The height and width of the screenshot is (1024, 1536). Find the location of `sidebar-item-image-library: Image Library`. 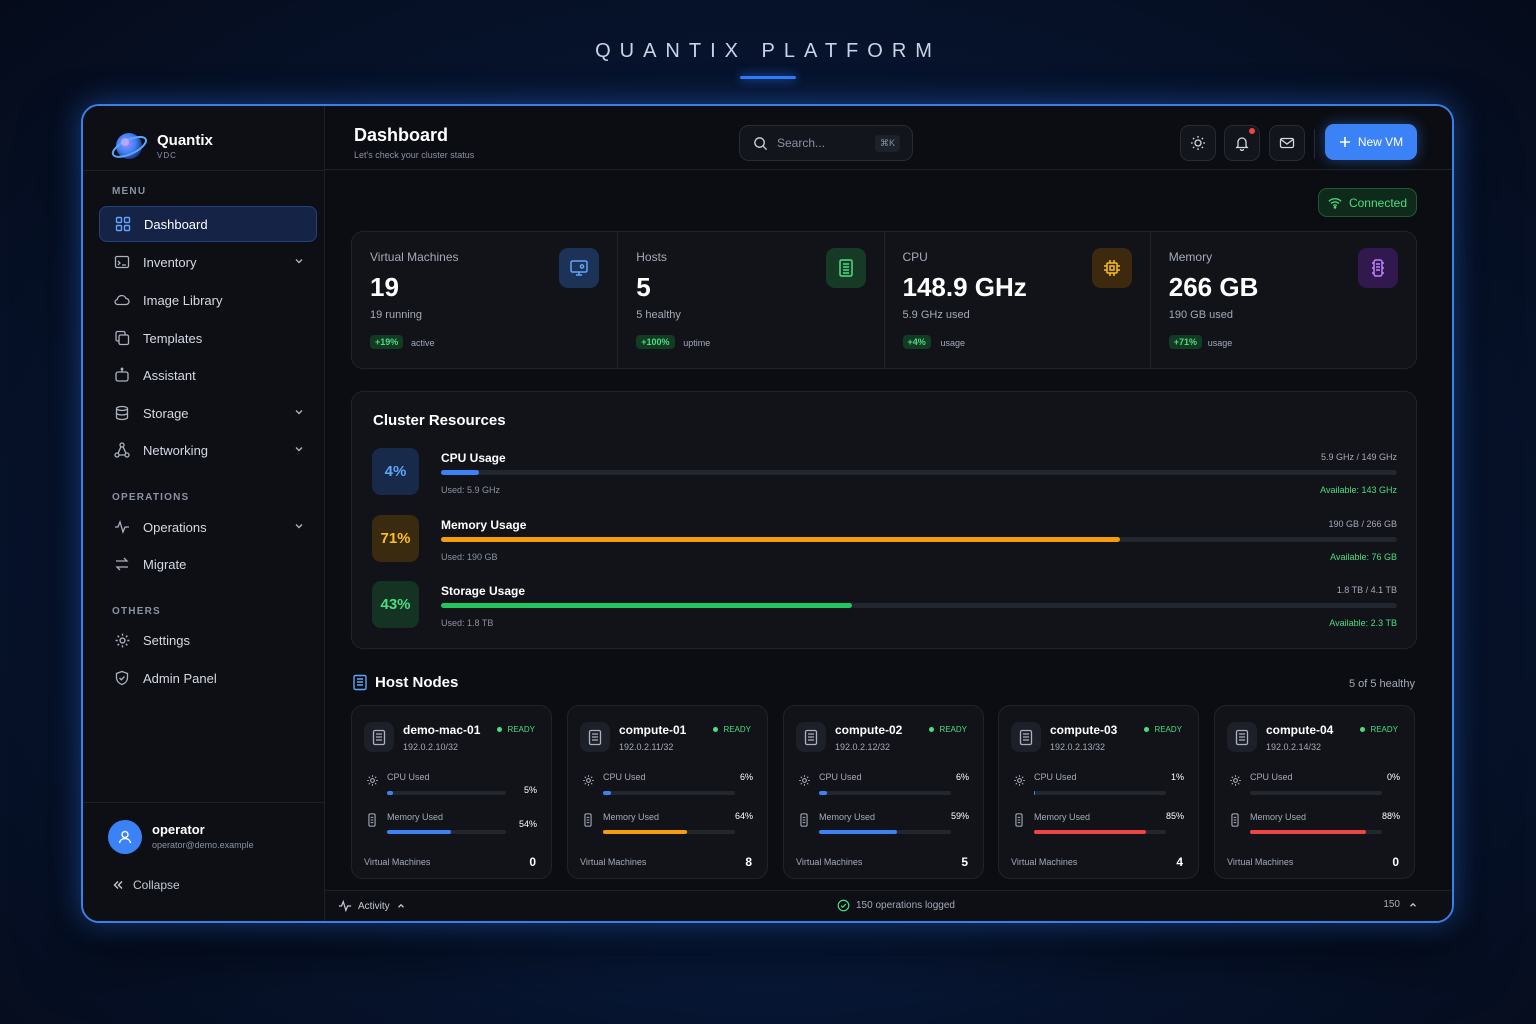

sidebar-item-image-library: Image Library is located at coordinates (208, 300).